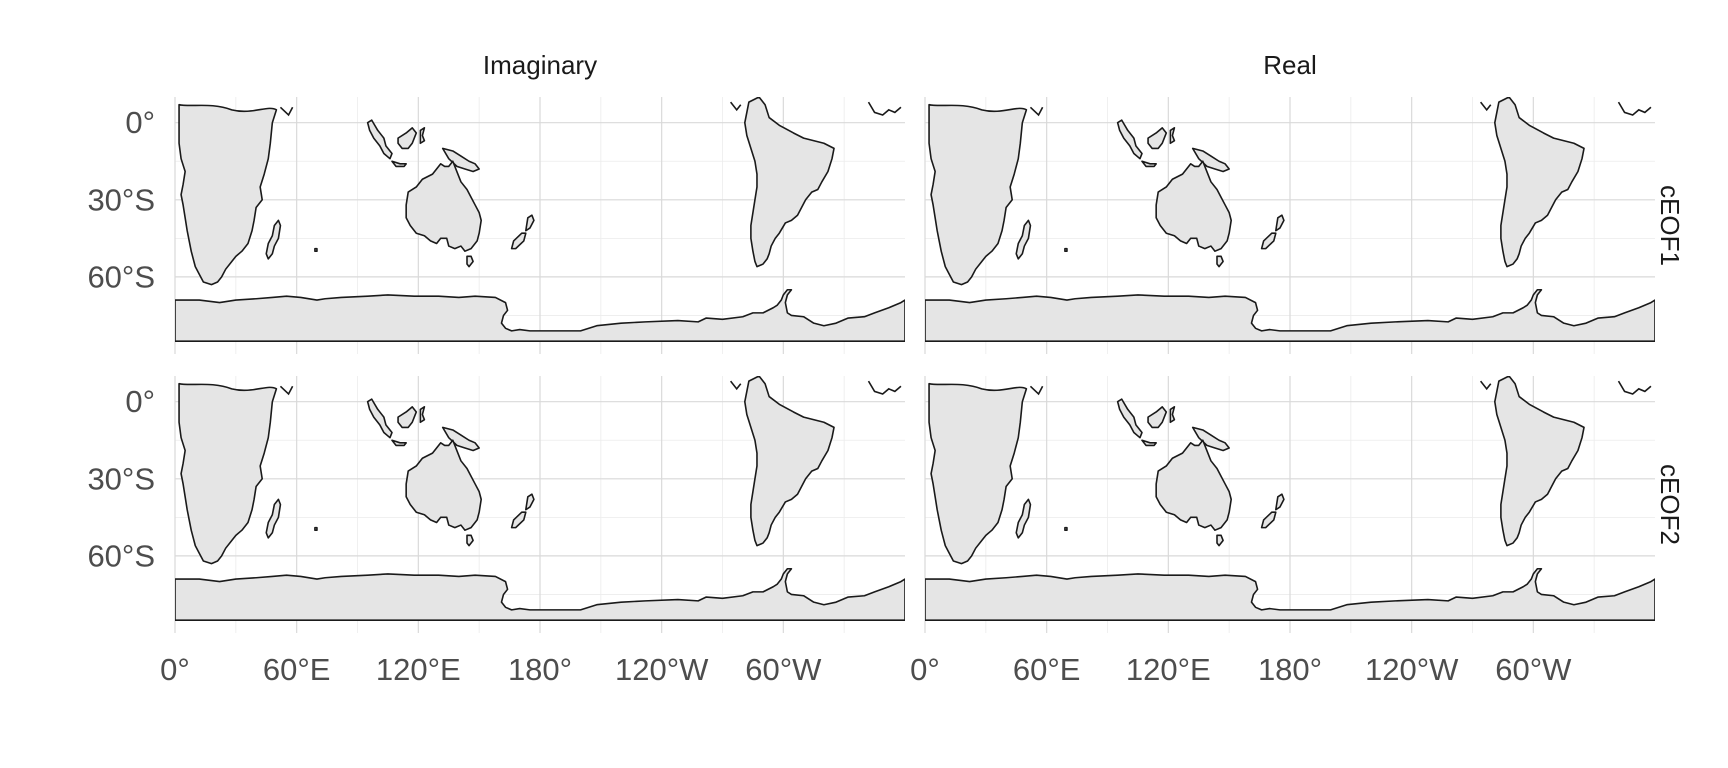  I want to click on facet-row-label: cEOF1, so click(1670, 225).